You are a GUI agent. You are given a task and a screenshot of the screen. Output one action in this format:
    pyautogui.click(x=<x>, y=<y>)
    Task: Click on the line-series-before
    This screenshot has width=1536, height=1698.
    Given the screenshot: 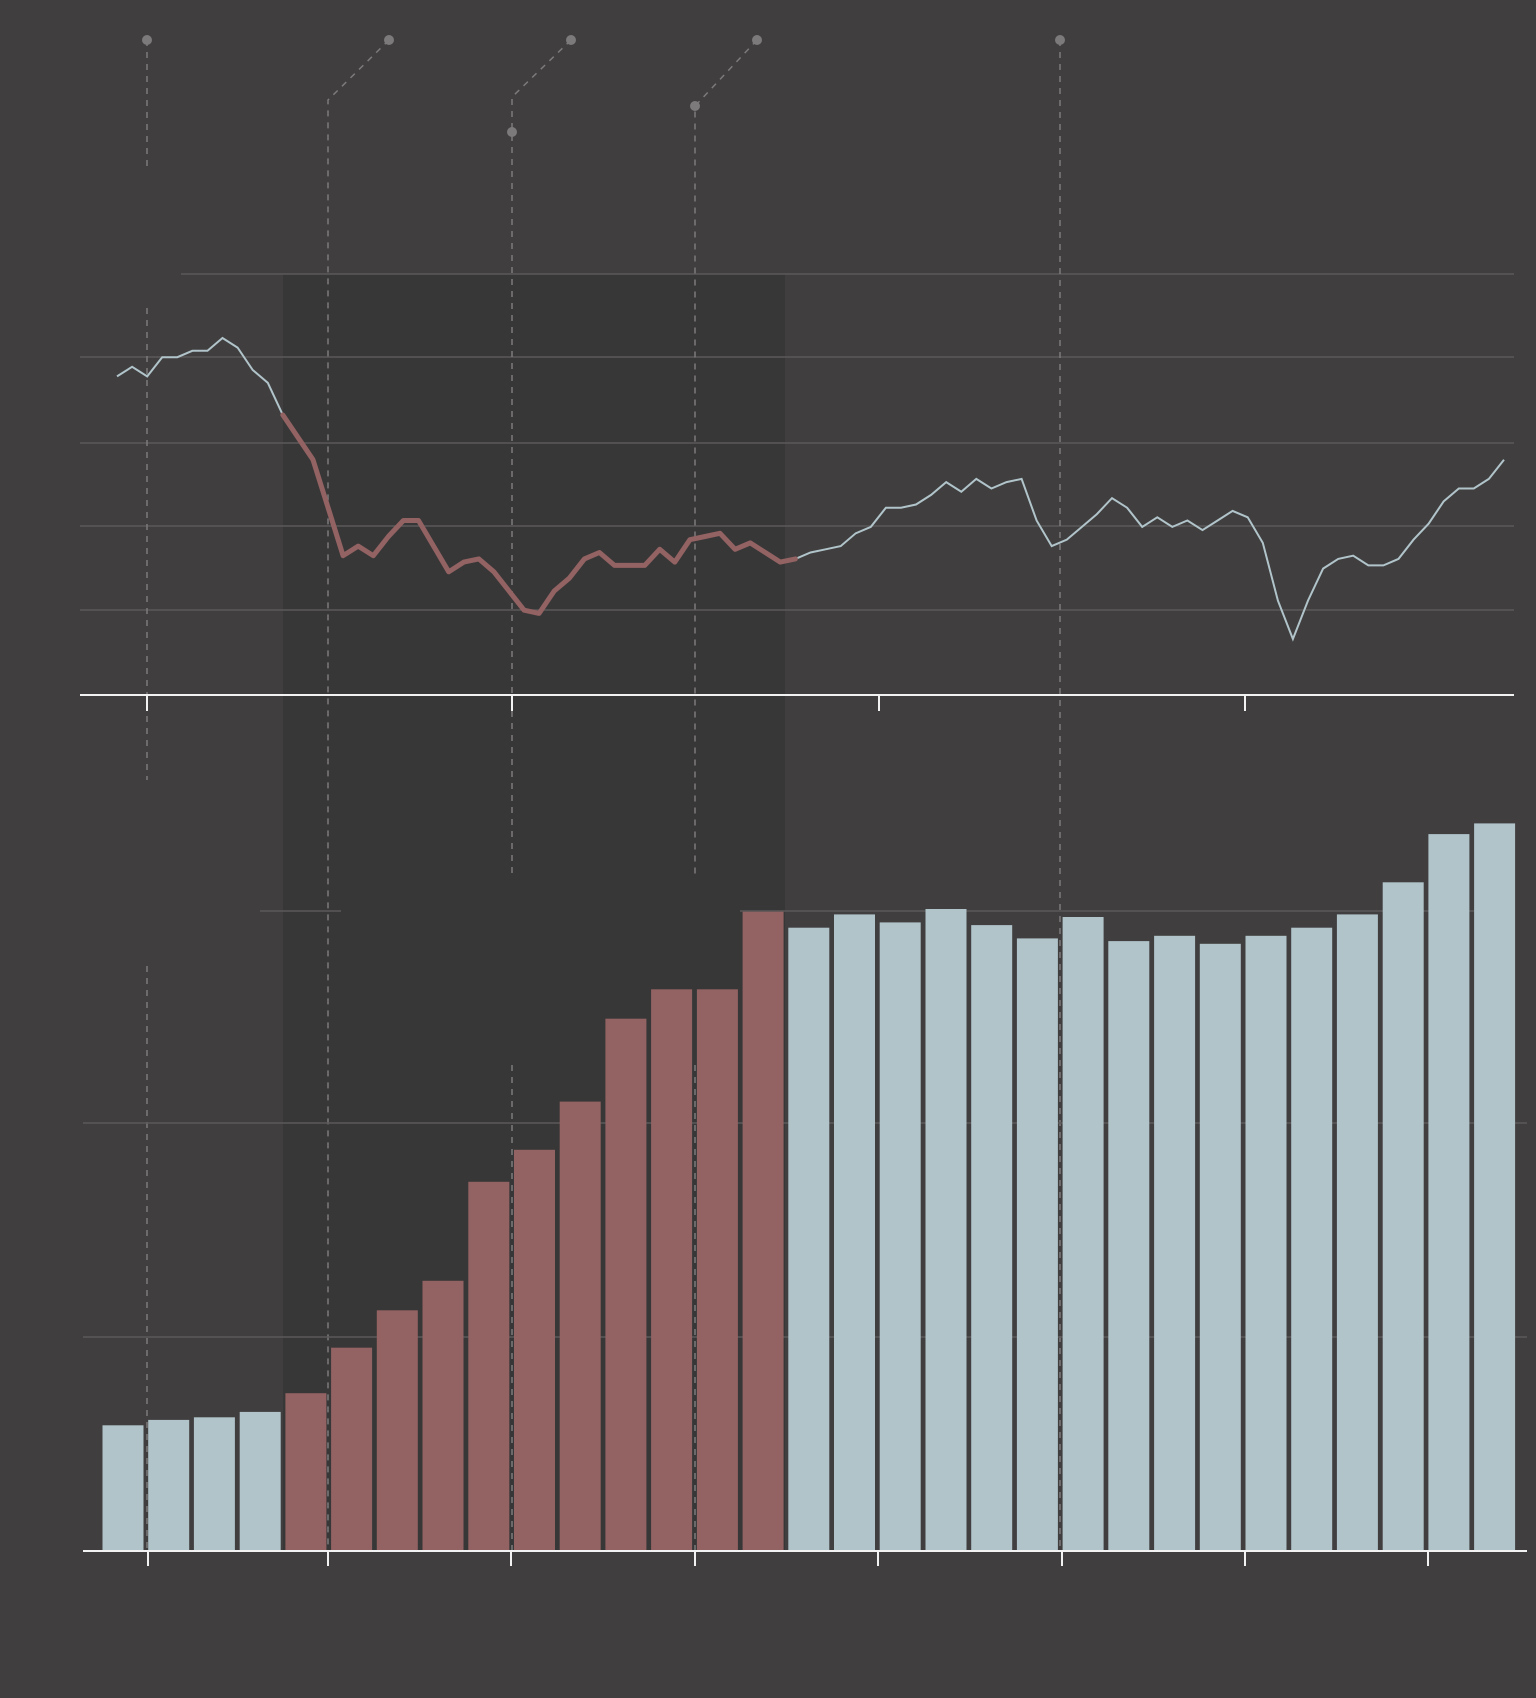 What is the action you would take?
    pyautogui.click(x=200, y=376)
    